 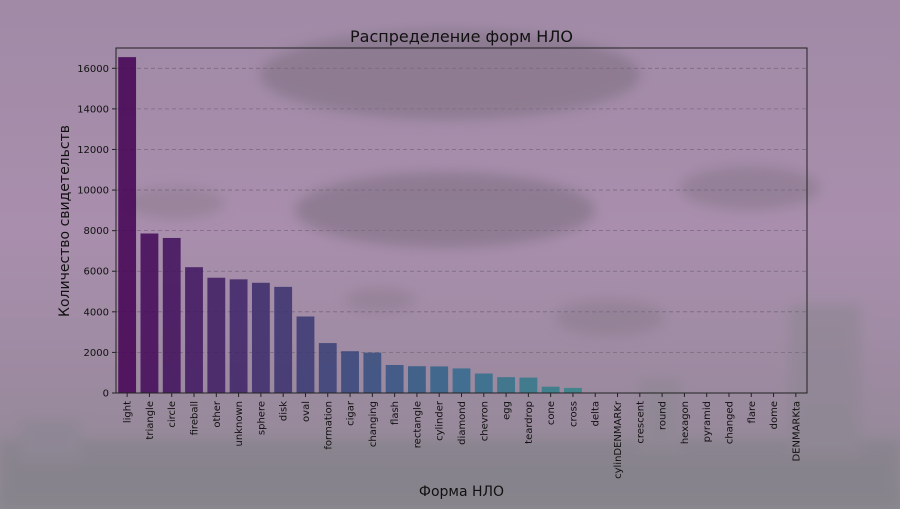 I want to click on bar-cylinder, so click(x=439, y=379).